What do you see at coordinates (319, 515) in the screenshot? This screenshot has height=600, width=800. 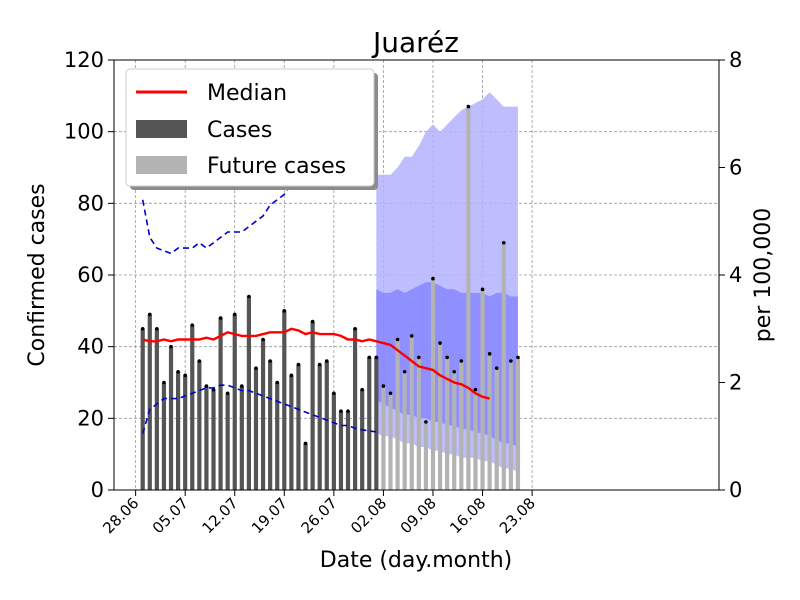 I see `x-tick-label: 26.07` at bounding box center [319, 515].